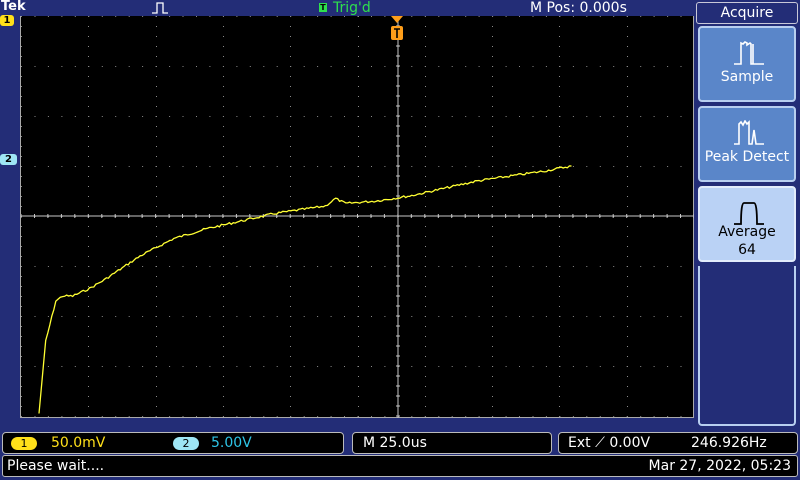  What do you see at coordinates (719, 466) in the screenshot?
I see `date-time: Mar 27, 2022, 05:23` at bounding box center [719, 466].